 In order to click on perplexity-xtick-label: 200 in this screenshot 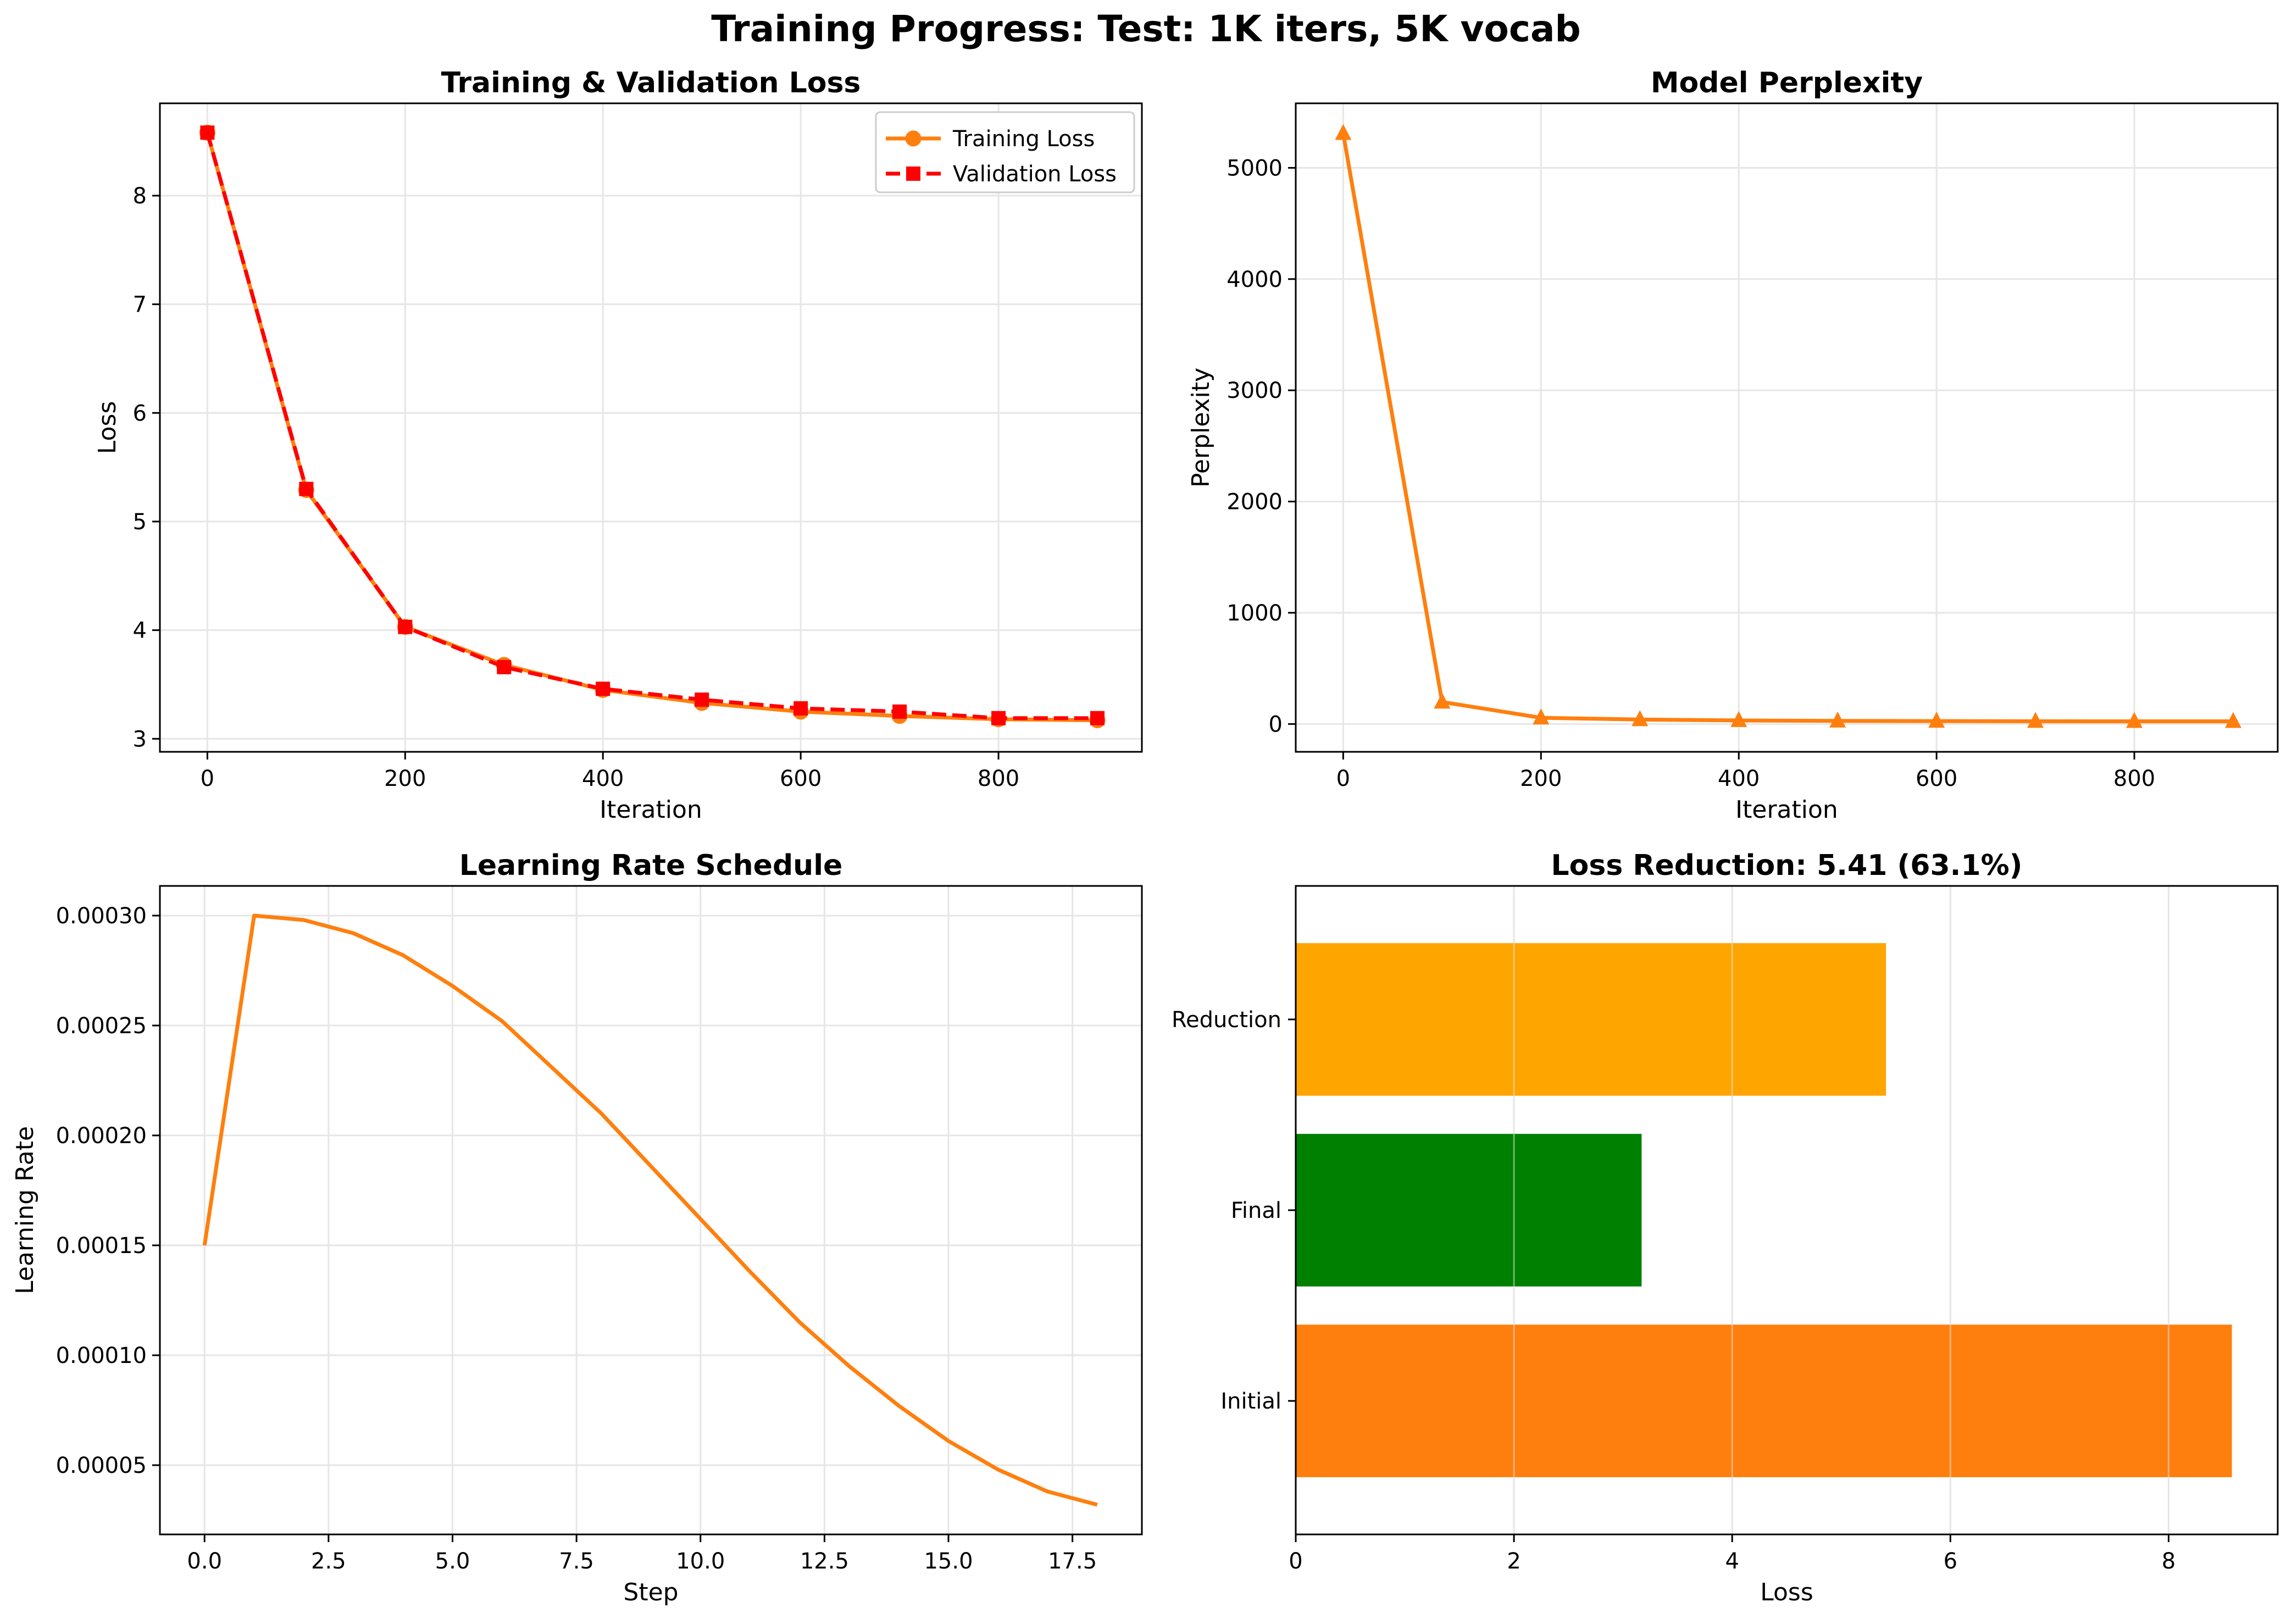, I will do `click(1541, 778)`.